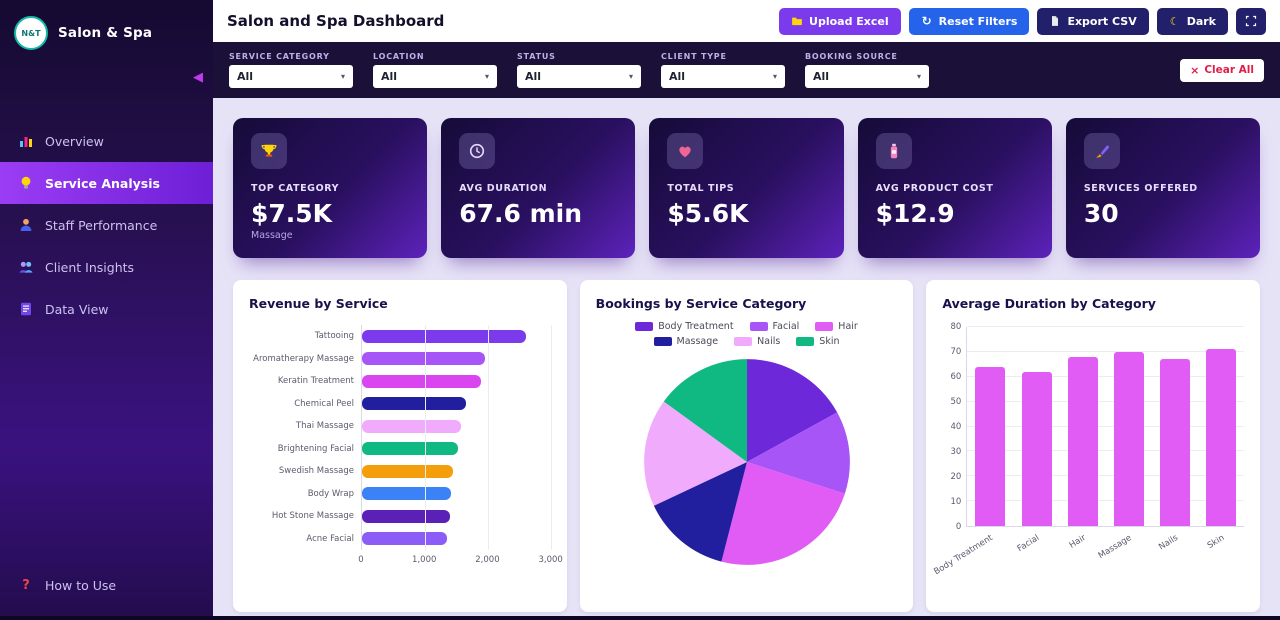 Image resolution: width=1280 pixels, height=620 pixels. I want to click on y-tick-label: 50, so click(956, 402).